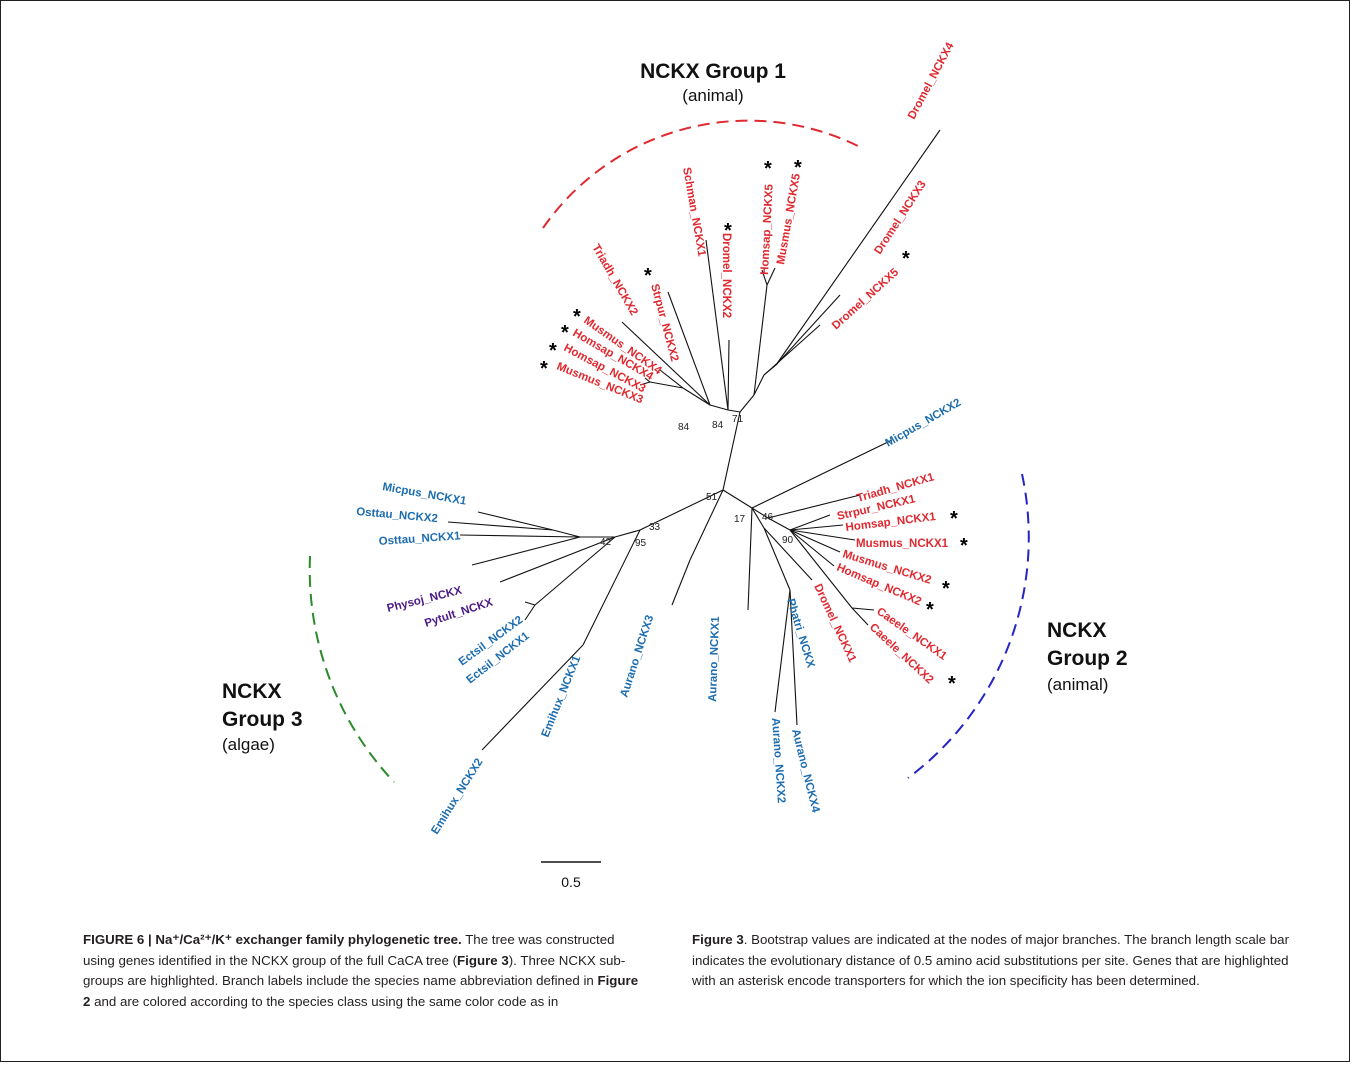 Image resolution: width=1354 pixels, height=1066 pixels. I want to click on bootstrap-values: 84 84 71 51 46 90 17 33 95 42, so click(697, 481).